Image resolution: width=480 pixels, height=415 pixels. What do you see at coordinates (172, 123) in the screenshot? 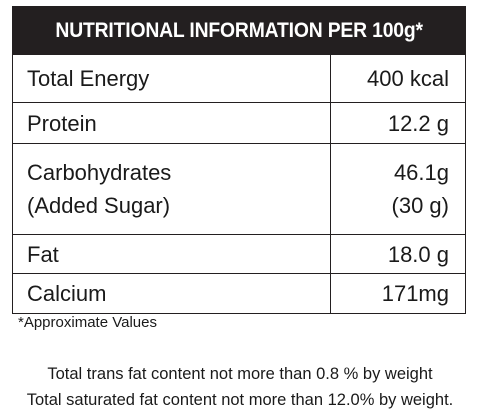
I see `nutrient-name: Protein` at bounding box center [172, 123].